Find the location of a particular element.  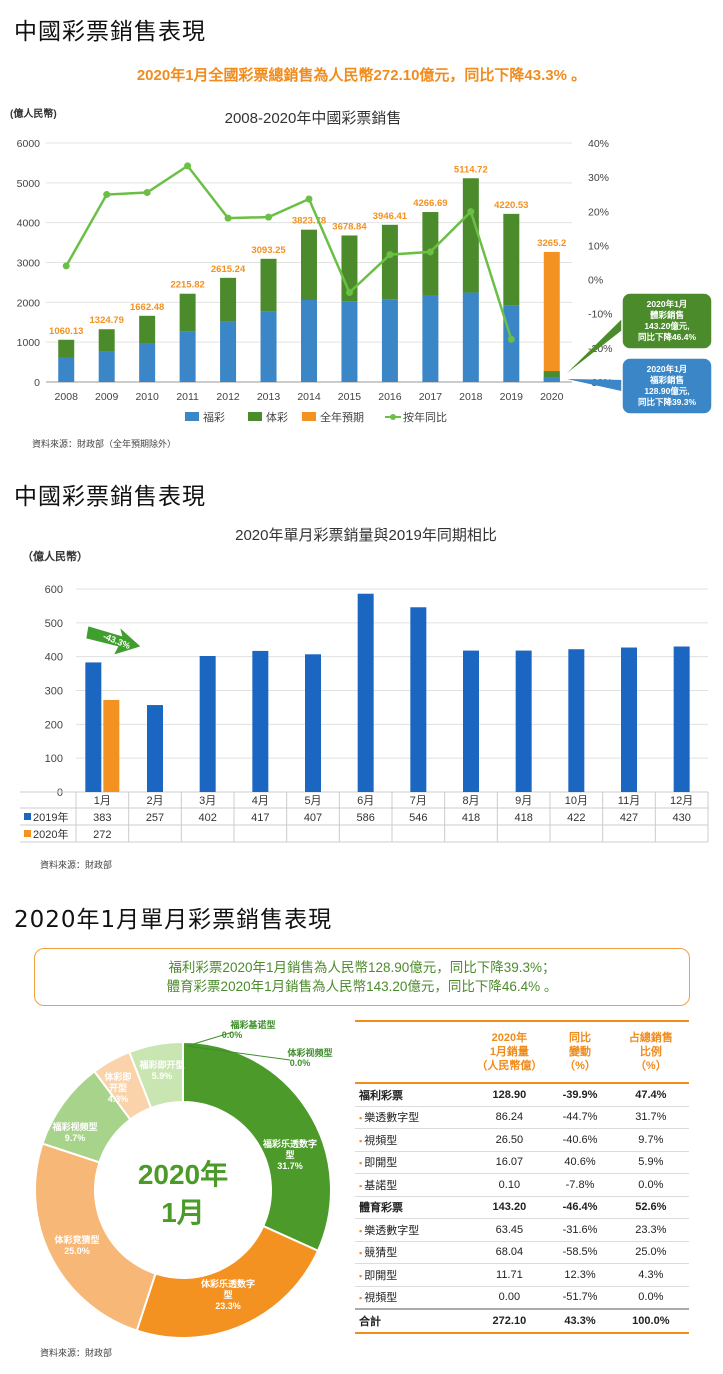

bar-2020 is located at coordinates (111, 745).